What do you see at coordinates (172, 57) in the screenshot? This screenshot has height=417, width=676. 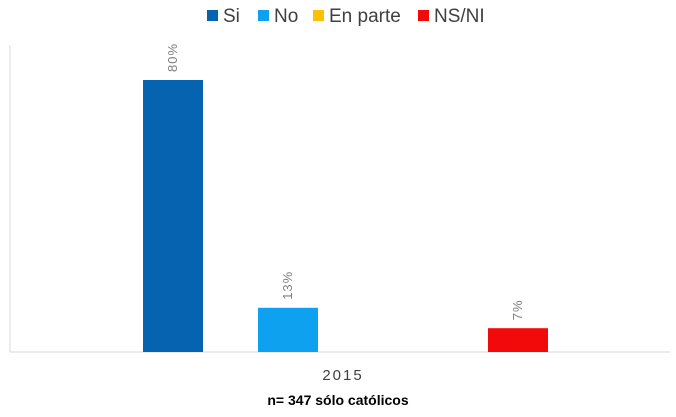 I see `data-label-1: 80%` at bounding box center [172, 57].